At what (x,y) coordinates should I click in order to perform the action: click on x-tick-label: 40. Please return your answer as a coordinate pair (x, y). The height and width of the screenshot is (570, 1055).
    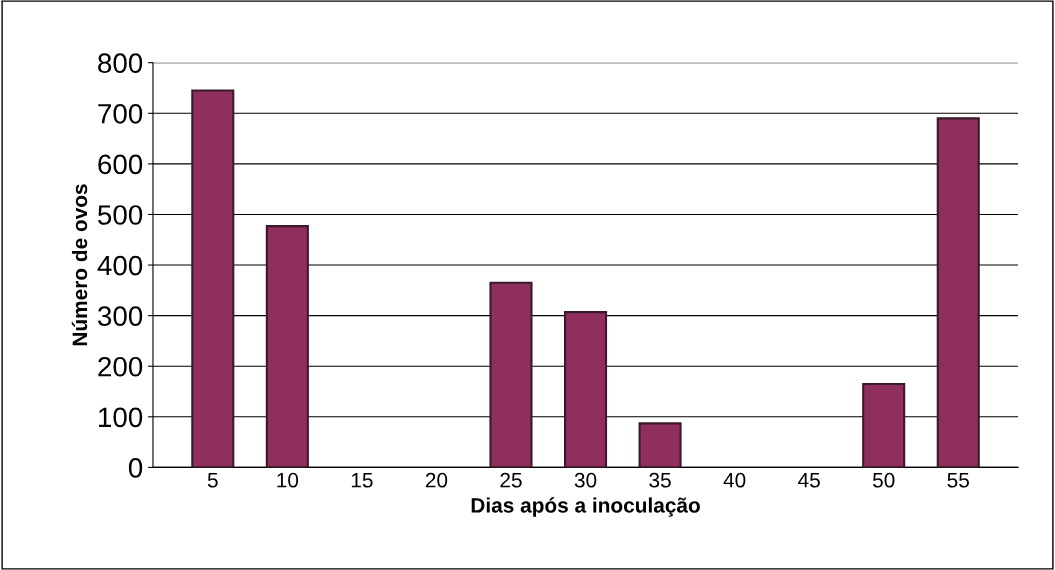
    Looking at the image, I should click on (734, 480).